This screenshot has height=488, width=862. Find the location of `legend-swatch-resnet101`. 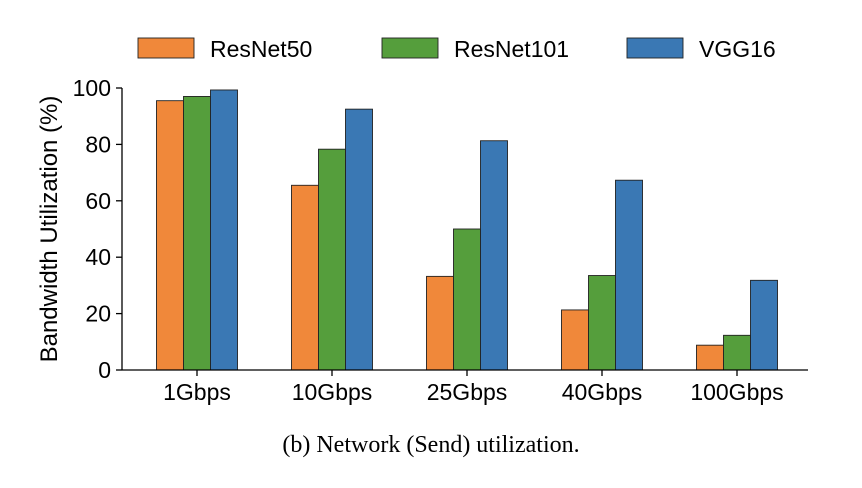

legend-swatch-resnet101 is located at coordinates (410, 48).